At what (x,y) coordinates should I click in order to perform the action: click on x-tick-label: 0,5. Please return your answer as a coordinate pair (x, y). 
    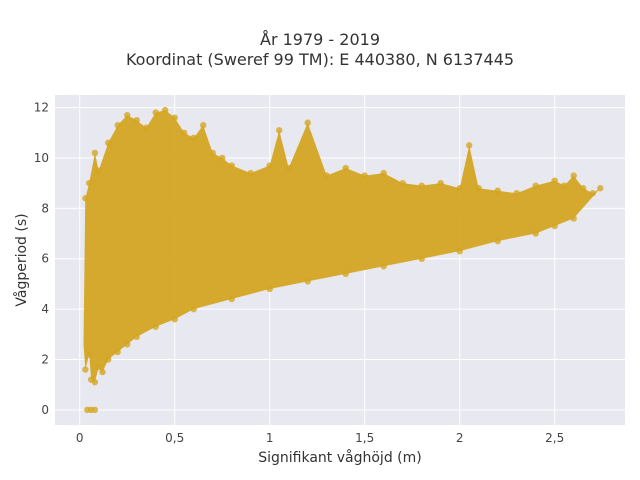
    Looking at the image, I should click on (174, 438).